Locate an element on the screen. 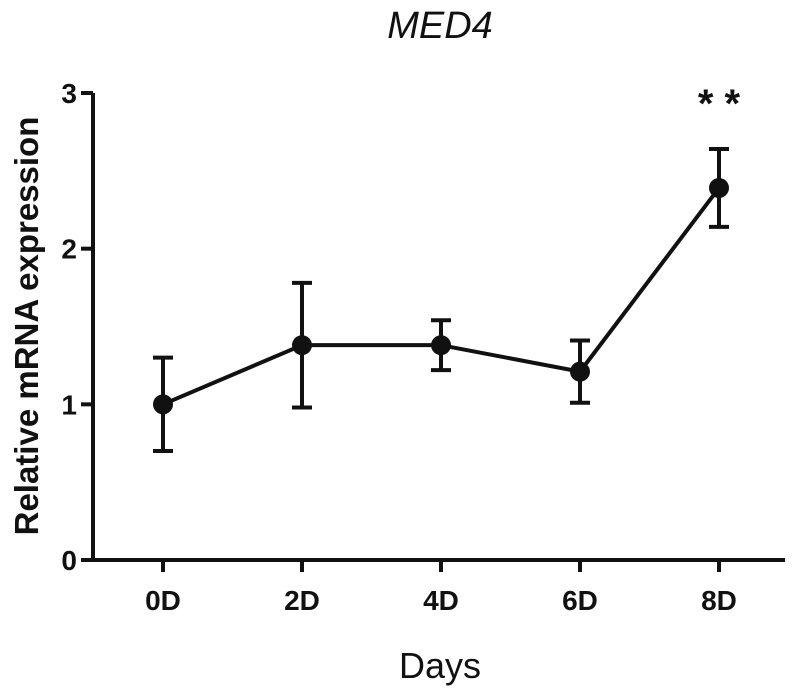 The image size is (800, 696). x-tick-label: 4D is located at coordinates (441, 600).